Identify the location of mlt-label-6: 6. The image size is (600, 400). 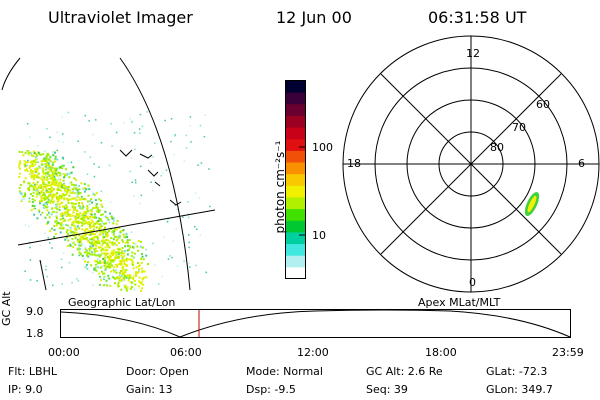
(581, 163).